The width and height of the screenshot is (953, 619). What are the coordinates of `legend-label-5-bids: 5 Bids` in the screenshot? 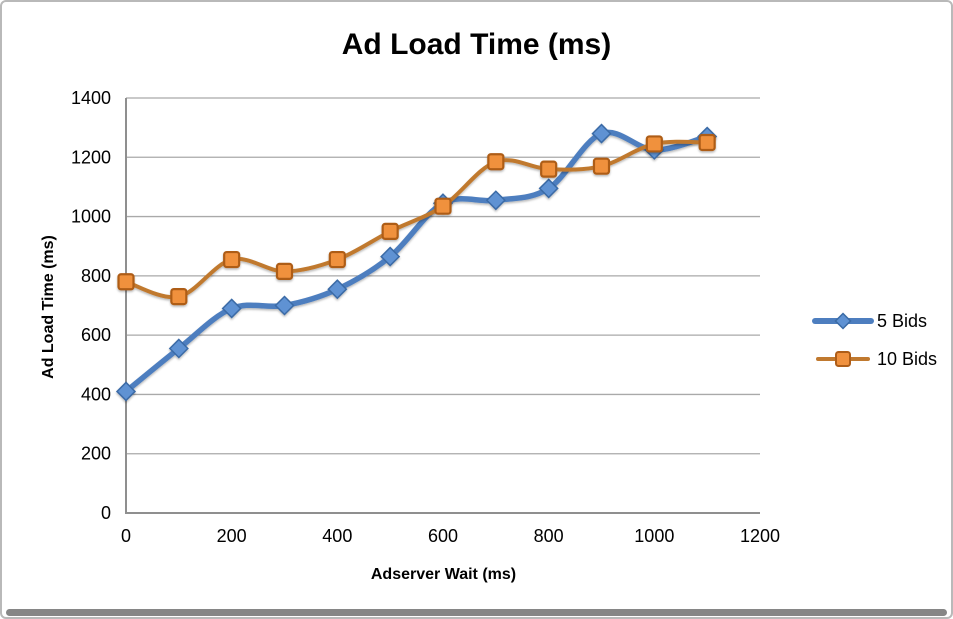 It's located at (902, 321).